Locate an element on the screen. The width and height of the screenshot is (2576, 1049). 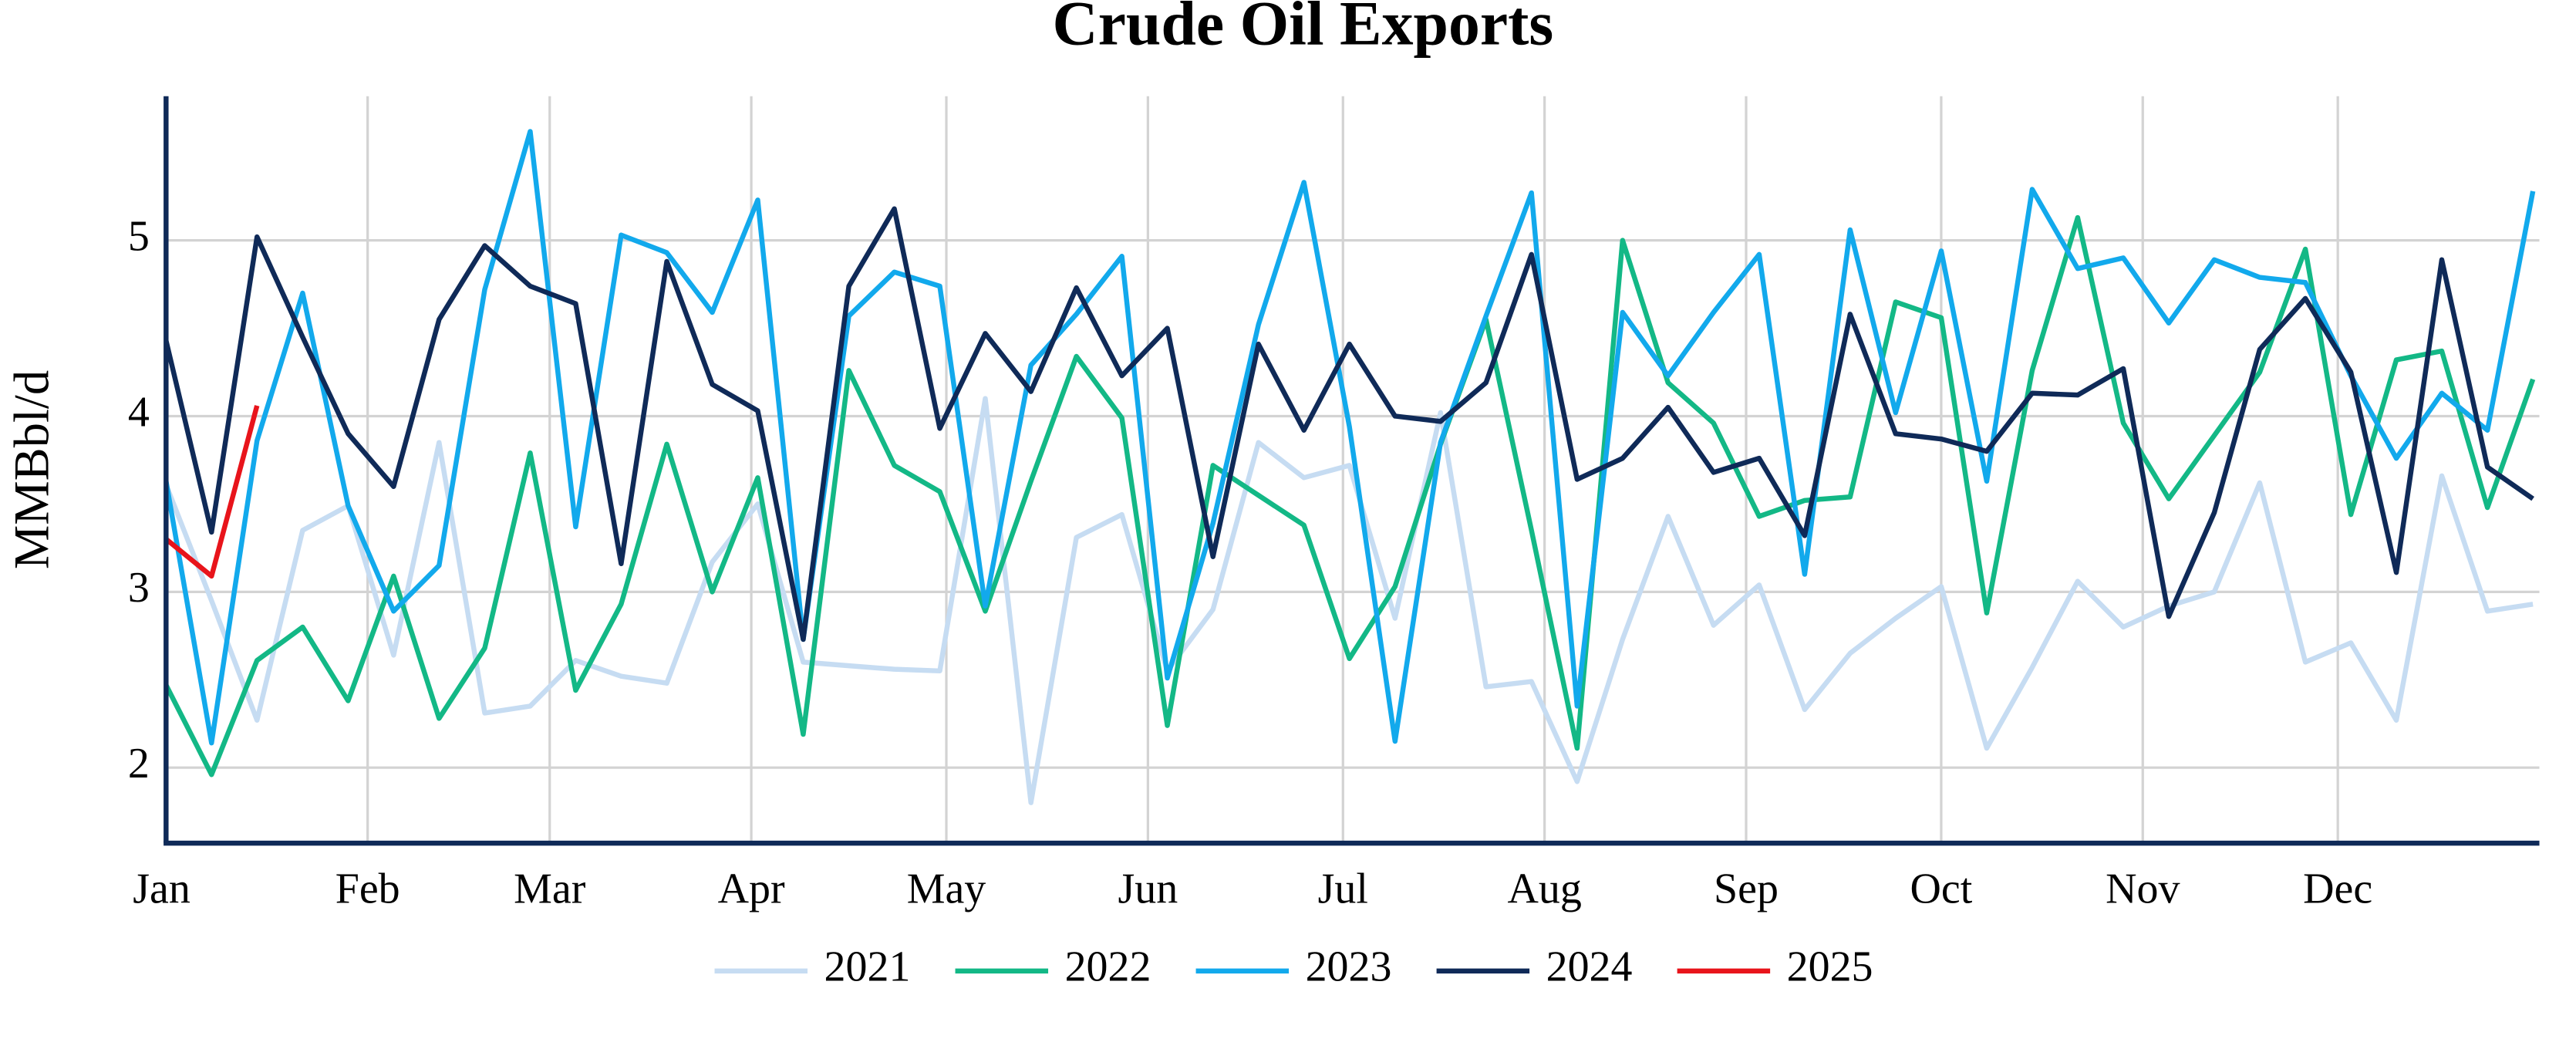
data-line is located at coordinates (213, 492).